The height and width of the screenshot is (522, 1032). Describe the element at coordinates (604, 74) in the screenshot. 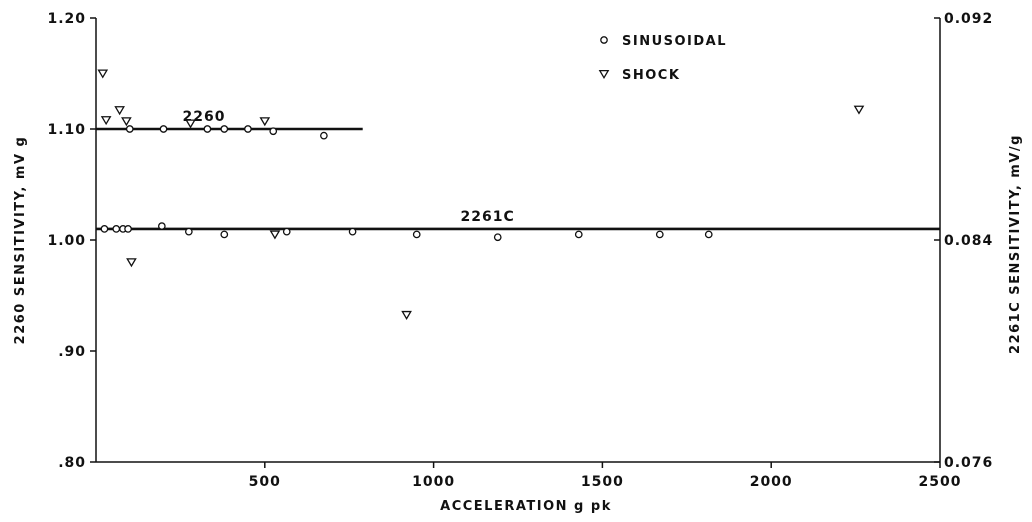

I see `legend-marker-triangle` at that location.